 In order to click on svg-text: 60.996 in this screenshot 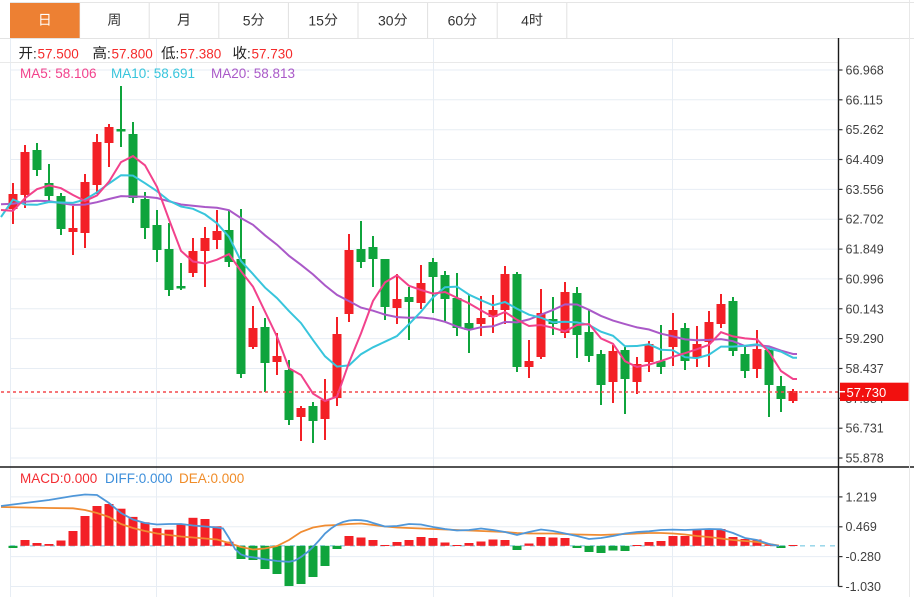, I will do `click(865, 279)`.